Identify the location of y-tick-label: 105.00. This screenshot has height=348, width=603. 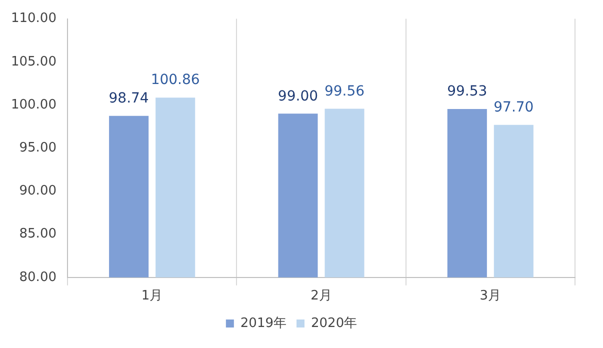
(33, 62).